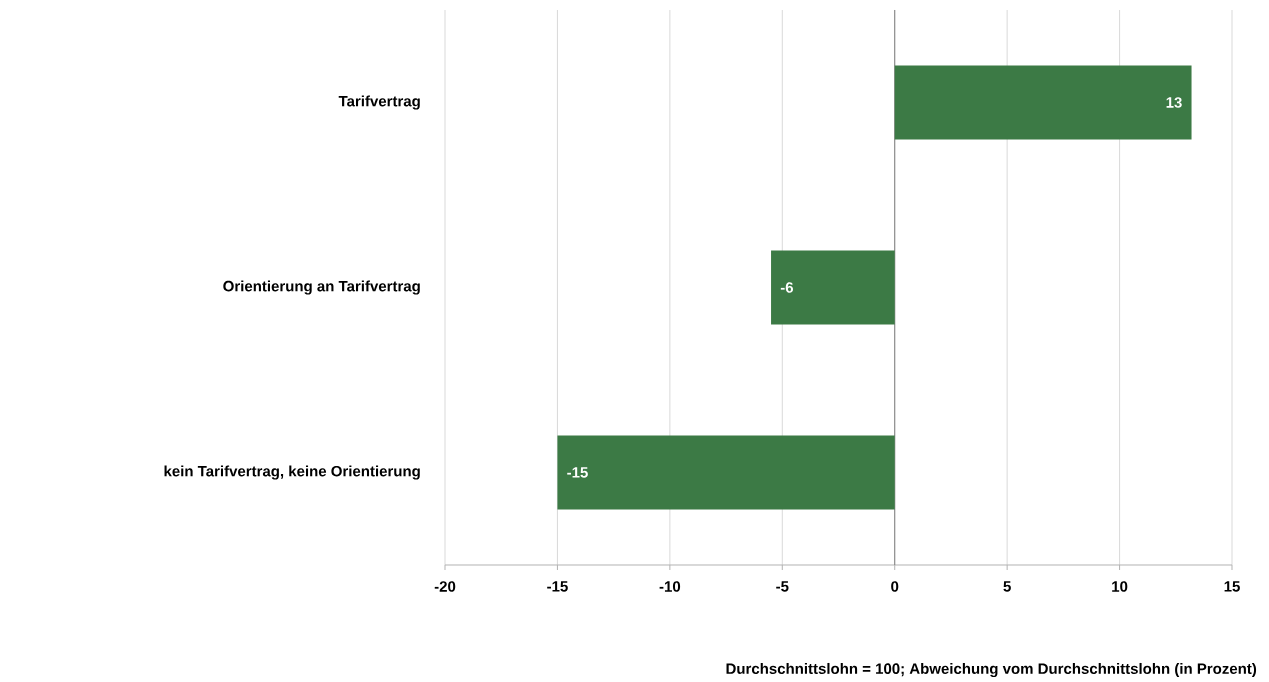 This screenshot has width=1269, height=682. What do you see at coordinates (1174, 102) in the screenshot?
I see `data-label: 13` at bounding box center [1174, 102].